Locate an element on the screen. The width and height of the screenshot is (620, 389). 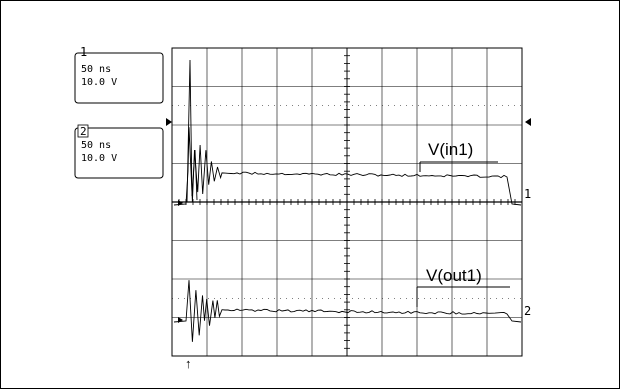
channel-1-trace-label: V(in1) is located at coordinates (450, 149).